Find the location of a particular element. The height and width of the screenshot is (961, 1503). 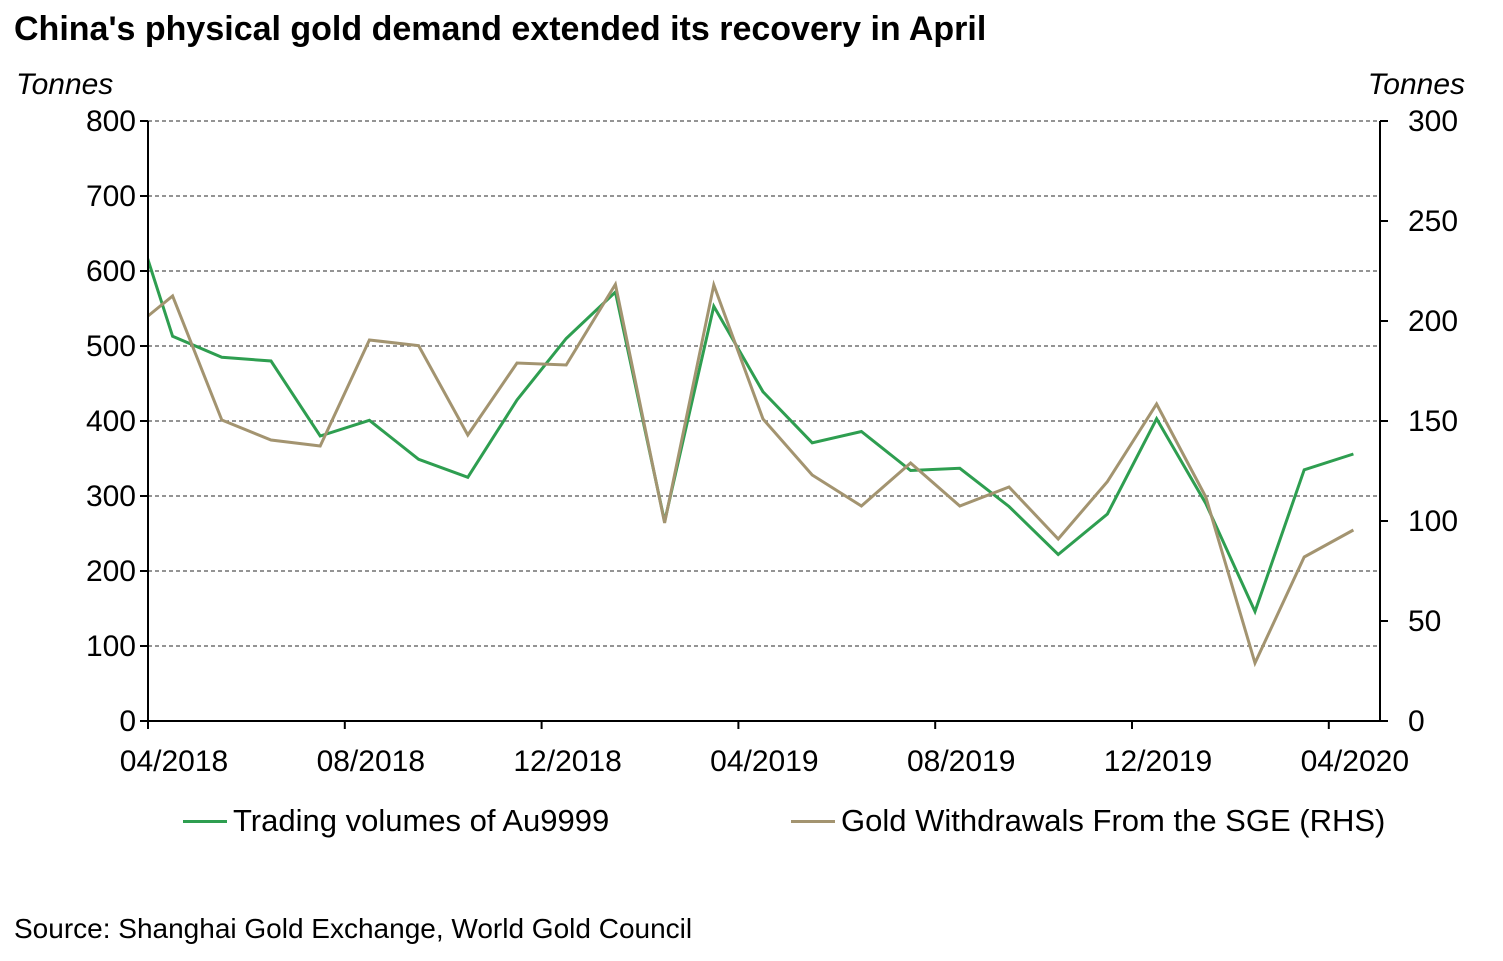

left-tick-label: 600 is located at coordinates (111, 271).